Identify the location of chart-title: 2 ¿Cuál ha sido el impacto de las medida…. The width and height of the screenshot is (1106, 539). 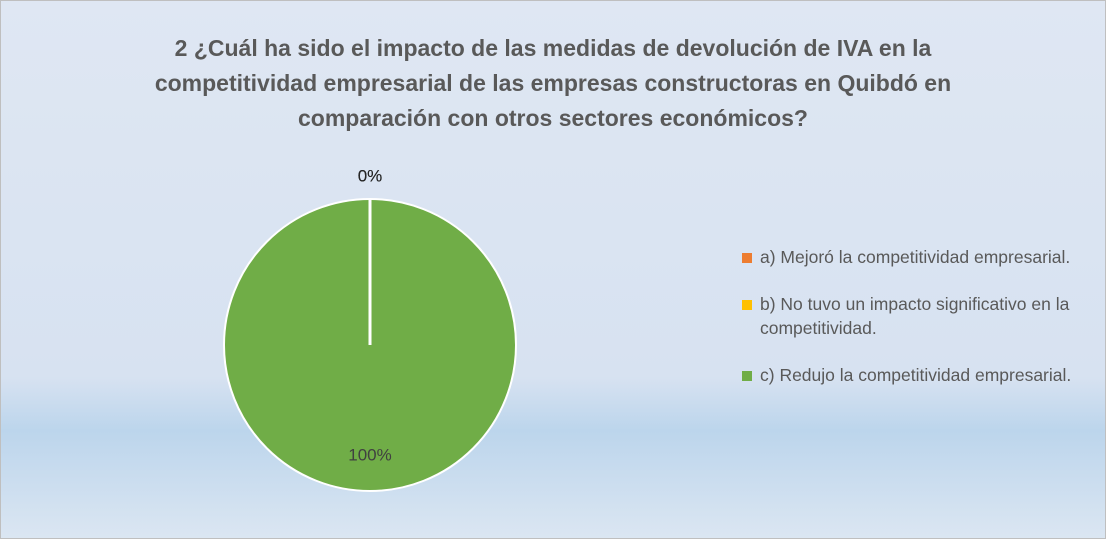
(553, 83).